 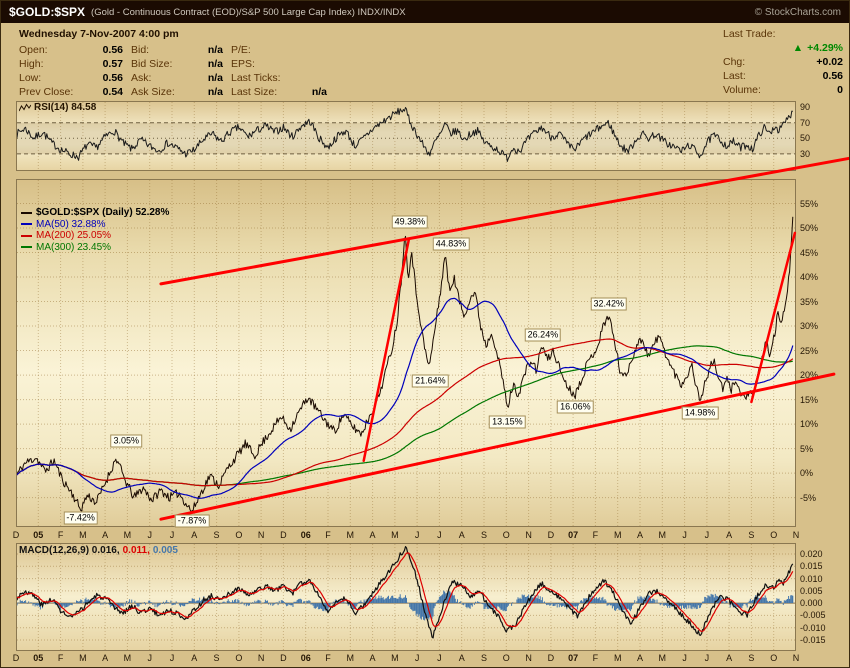 I want to click on quote-field-value: n/a, so click(x=215, y=64).